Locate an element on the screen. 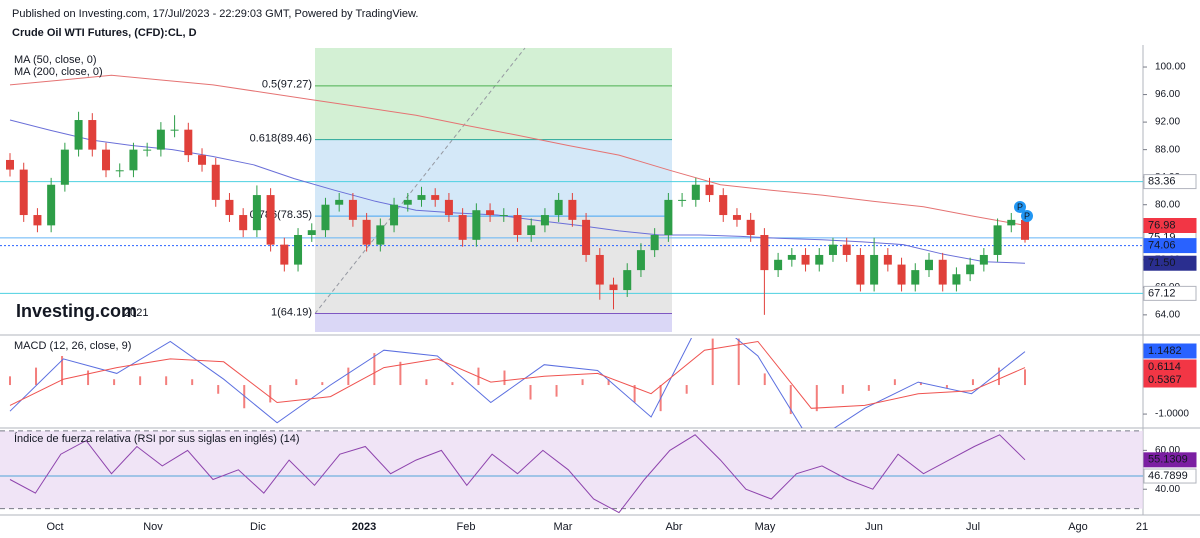  price-tag-label: 74.06 is located at coordinates (1162, 246).